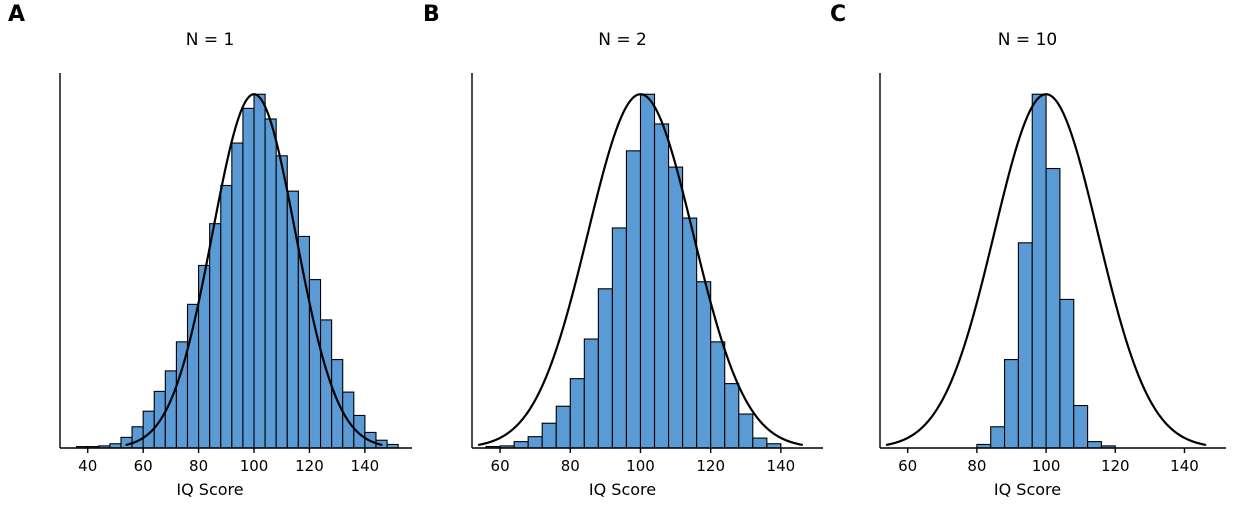 This screenshot has width=1233, height=506. What do you see at coordinates (622, 40) in the screenshot?
I see `panel-title-b: N = 2` at bounding box center [622, 40].